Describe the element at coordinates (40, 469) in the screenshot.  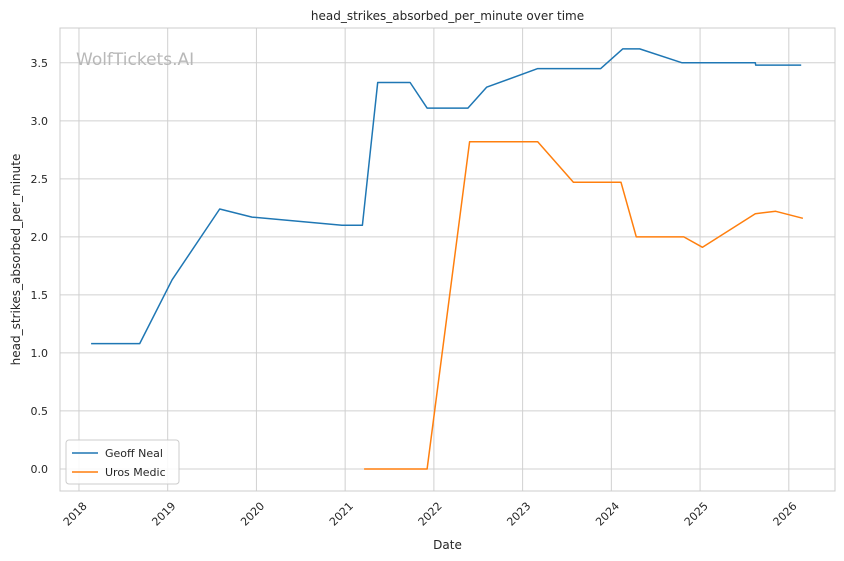
I see `y-tick-label: 0.0` at that location.